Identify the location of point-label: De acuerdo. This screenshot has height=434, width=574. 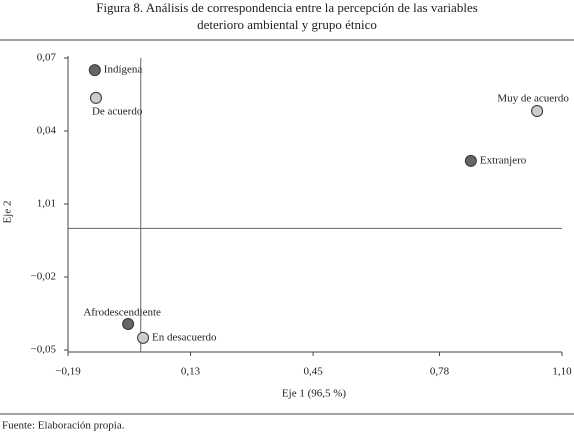
(117, 111).